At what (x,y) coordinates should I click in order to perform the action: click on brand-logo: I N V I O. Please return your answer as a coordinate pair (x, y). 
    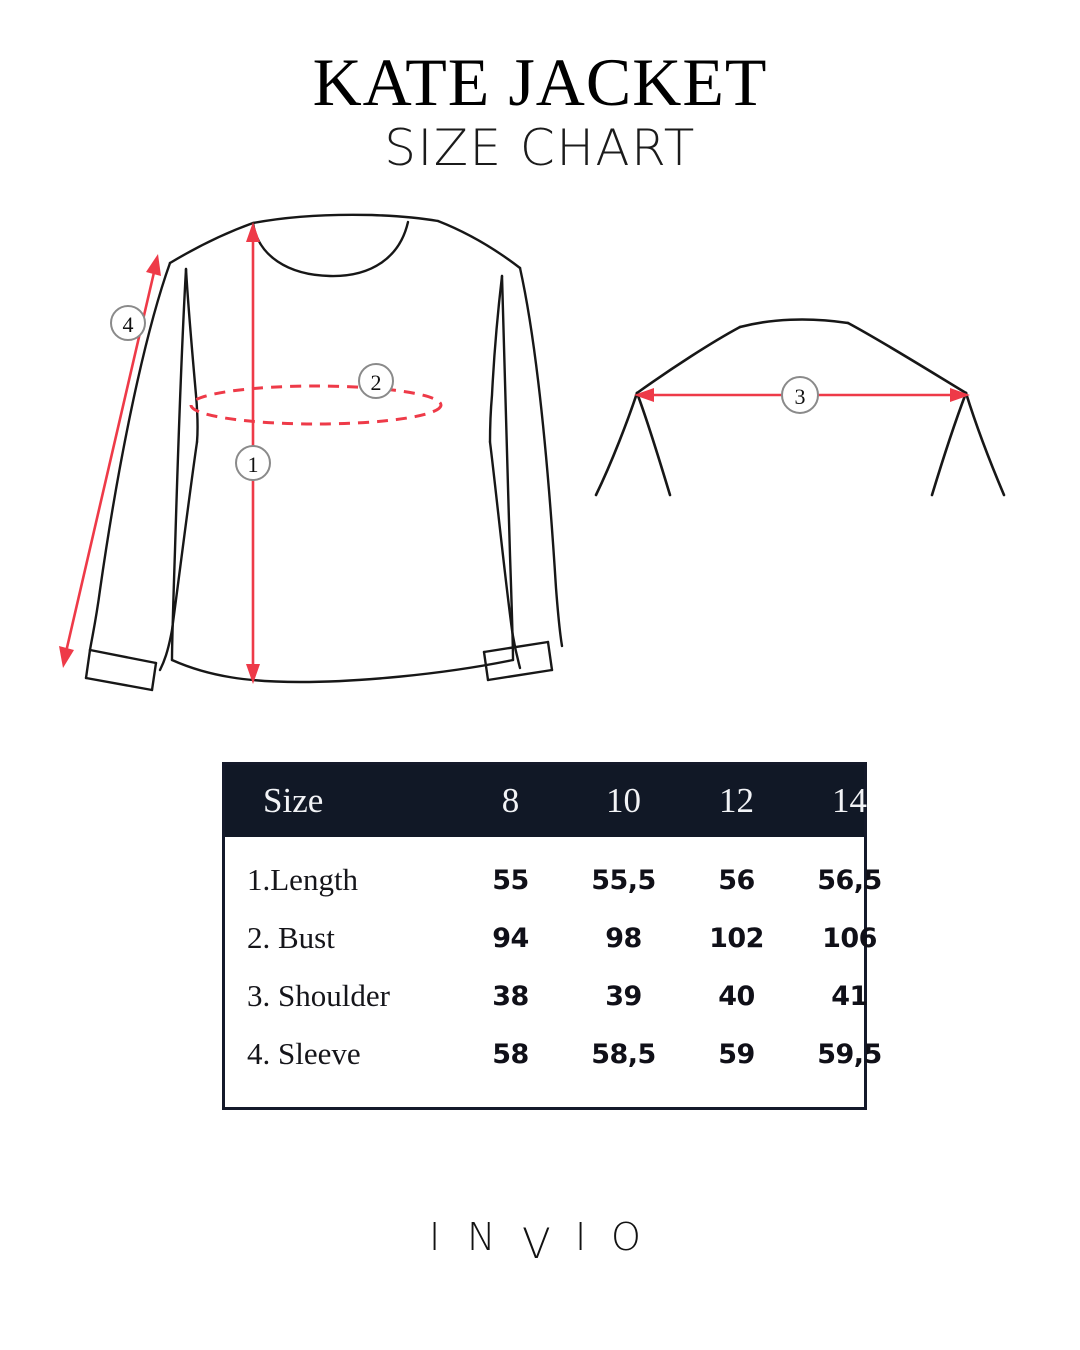
    Looking at the image, I should click on (540, 1242).